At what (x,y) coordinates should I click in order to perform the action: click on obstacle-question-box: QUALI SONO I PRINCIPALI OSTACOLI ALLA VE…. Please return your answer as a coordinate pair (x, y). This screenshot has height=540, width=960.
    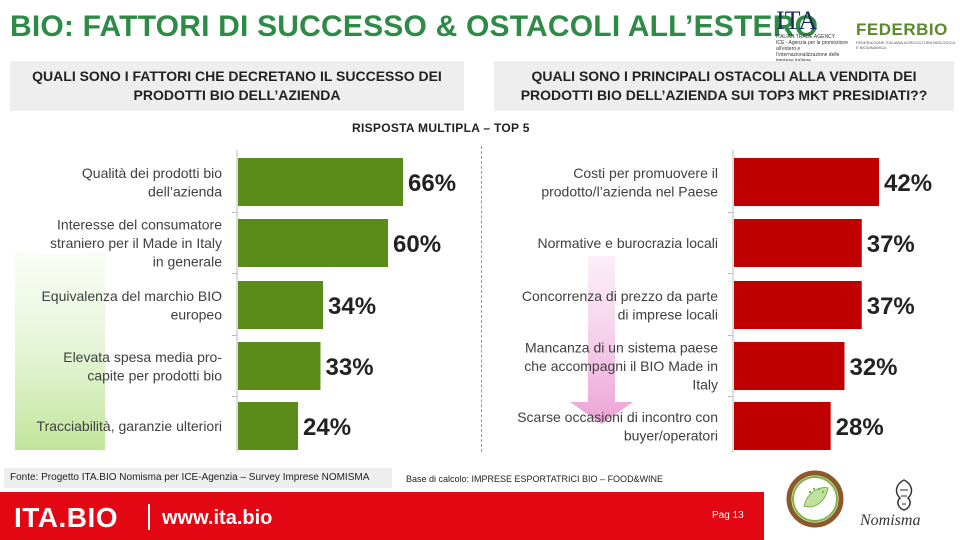
    Looking at the image, I should click on (724, 86).